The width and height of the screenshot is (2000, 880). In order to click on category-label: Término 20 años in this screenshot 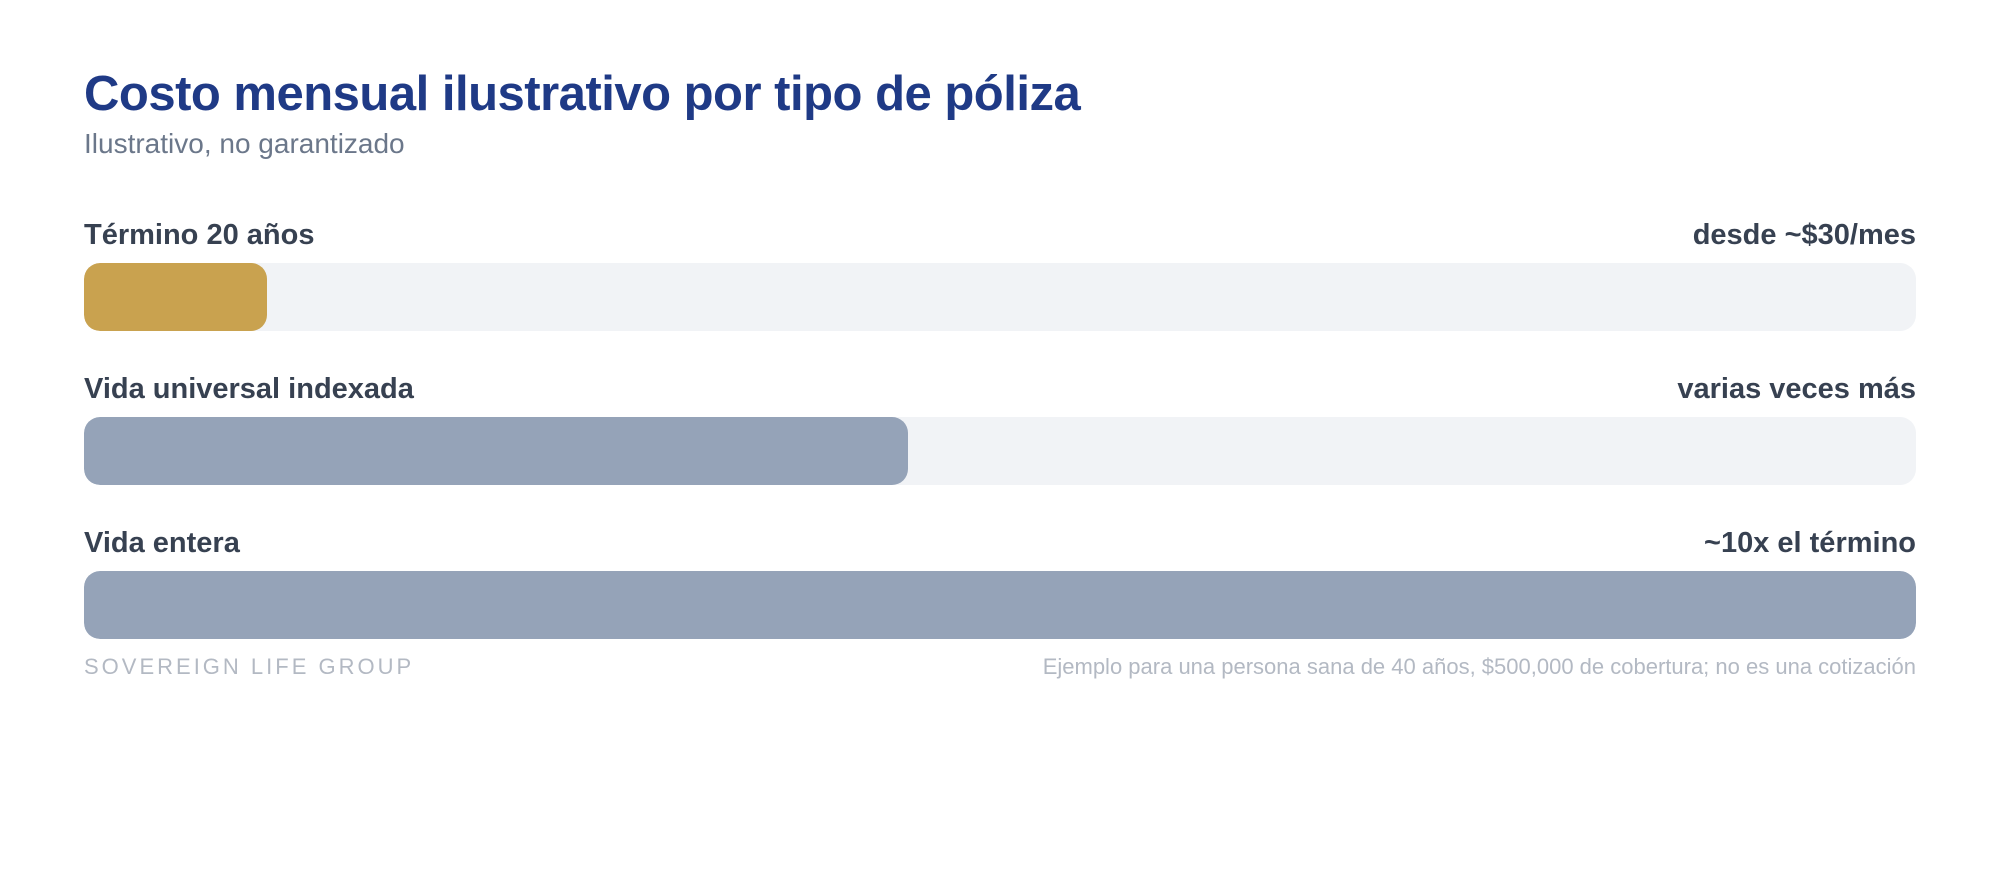, I will do `click(199, 235)`.